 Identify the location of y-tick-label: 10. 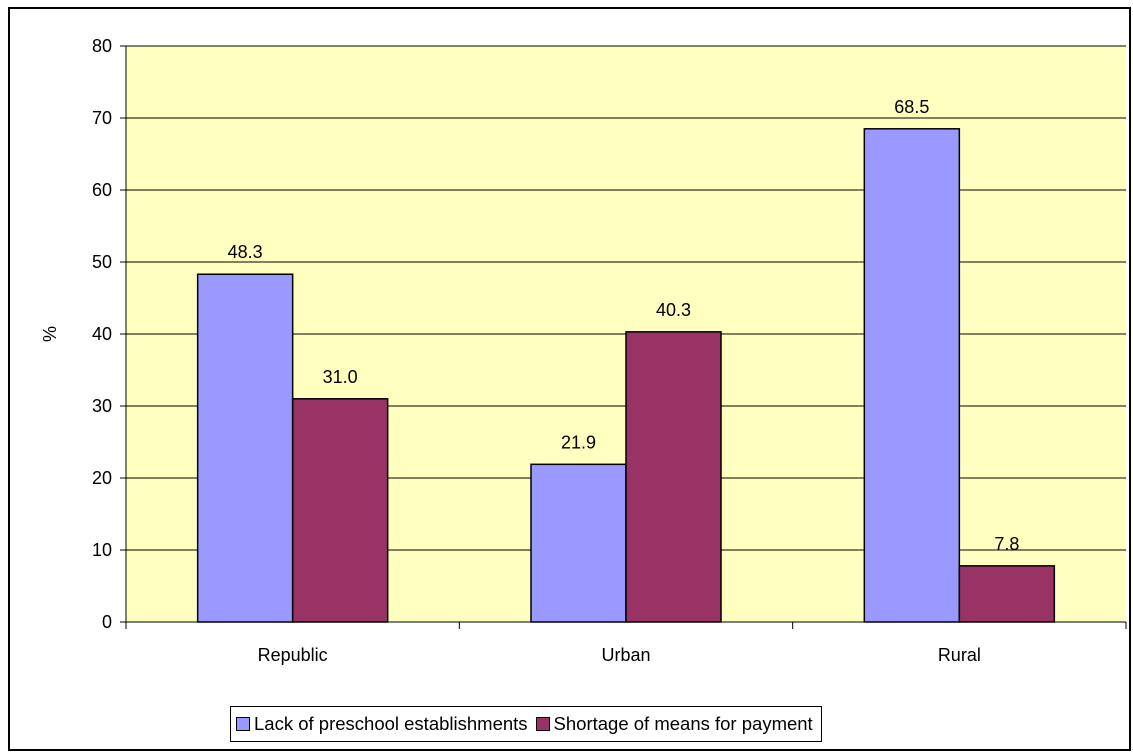
(102, 550).